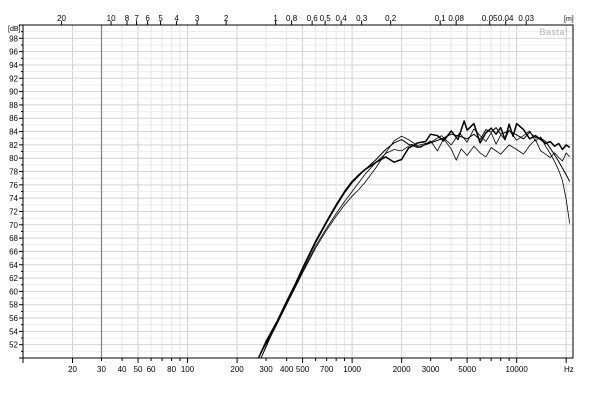 The image size is (598, 405). Describe the element at coordinates (237, 369) in the screenshot. I see `x-tick-label: 200` at that location.